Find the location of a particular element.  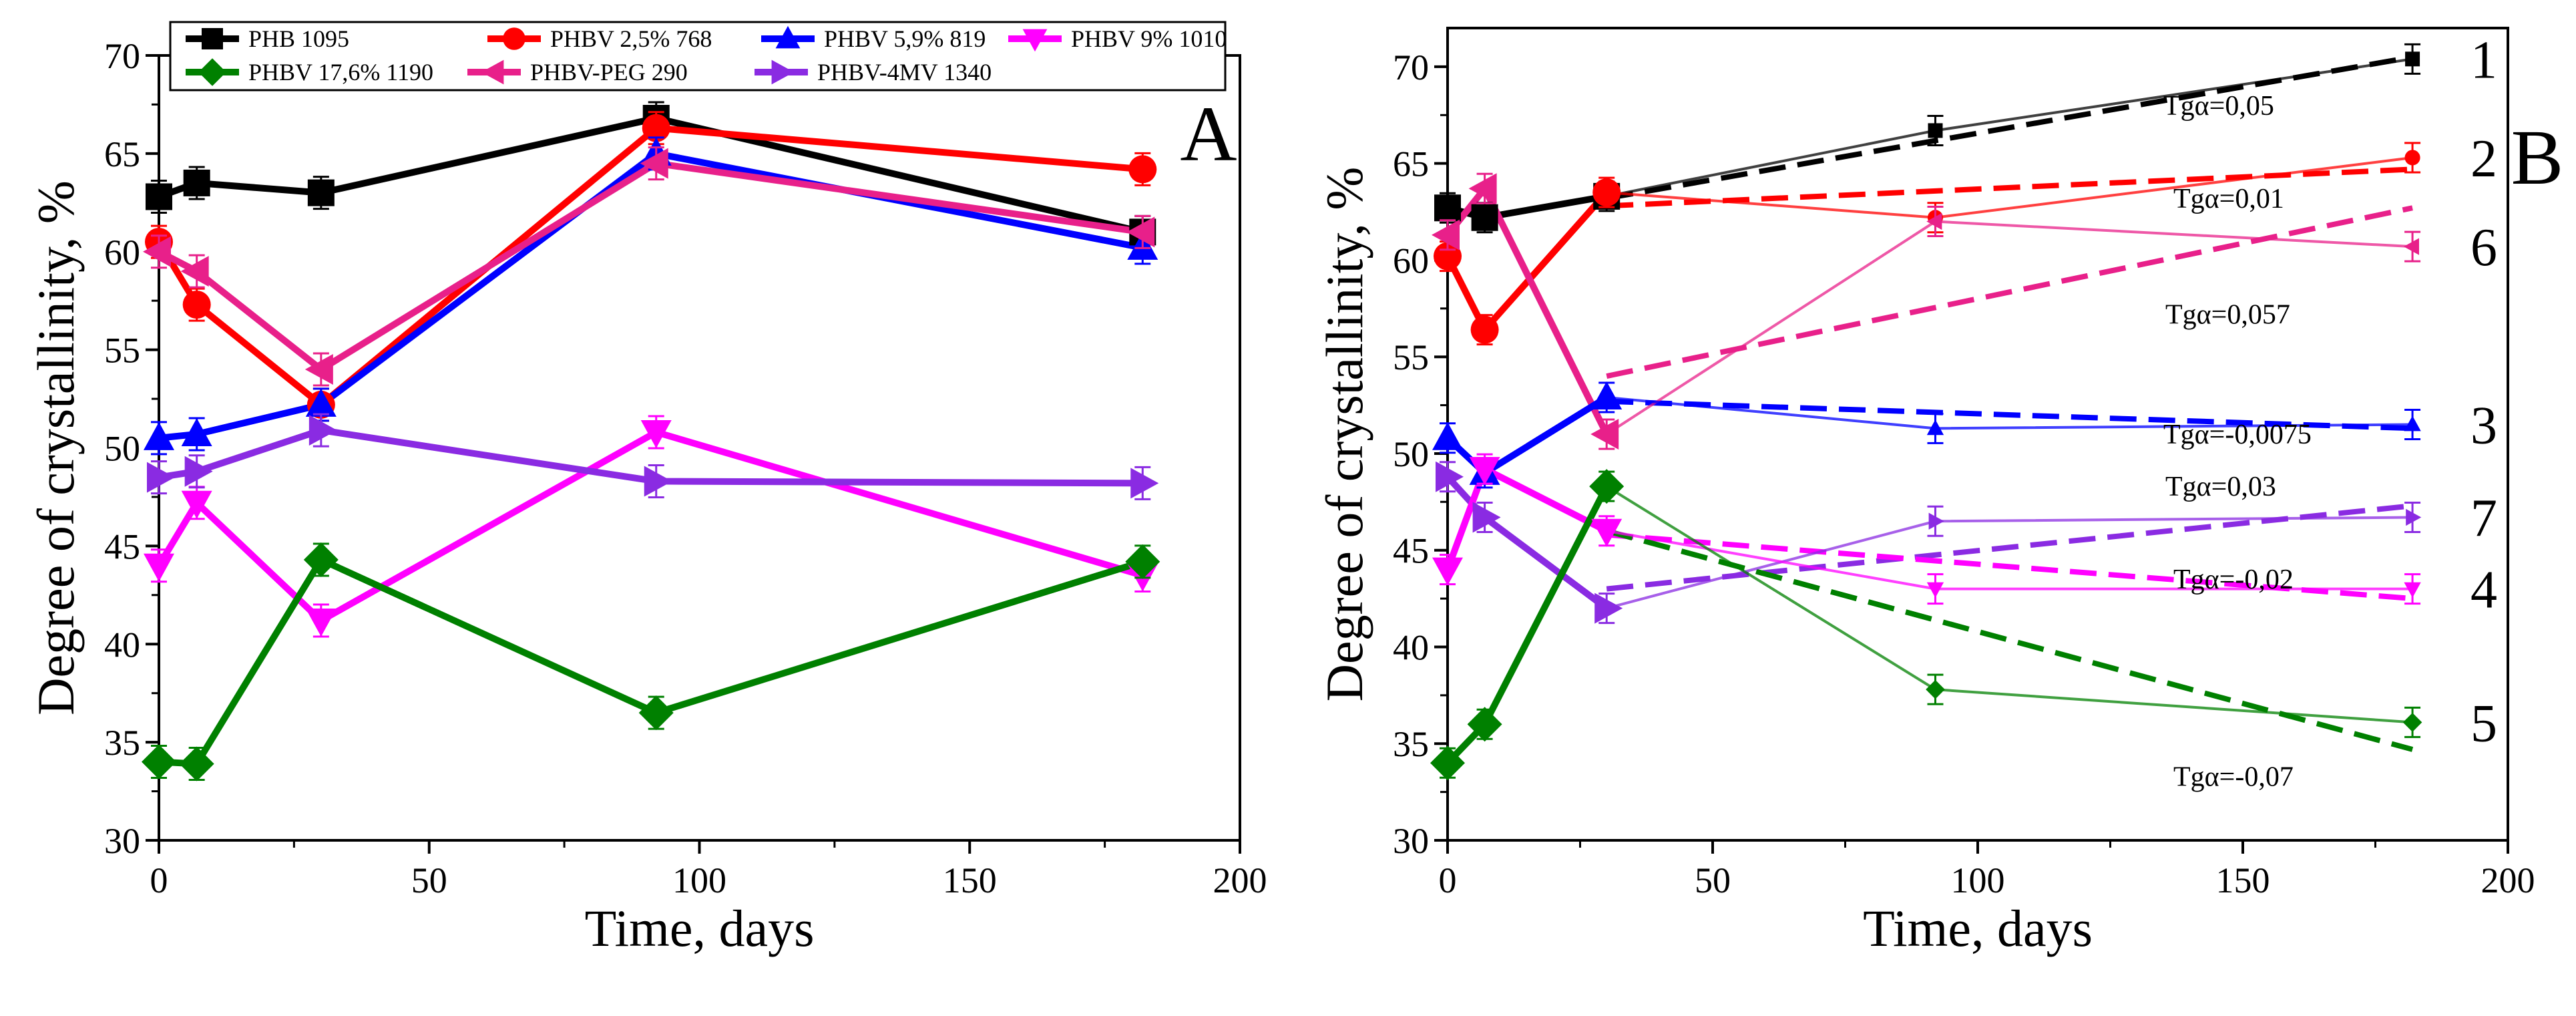

legend-entry-label: PHB 1095 is located at coordinates (298, 38).